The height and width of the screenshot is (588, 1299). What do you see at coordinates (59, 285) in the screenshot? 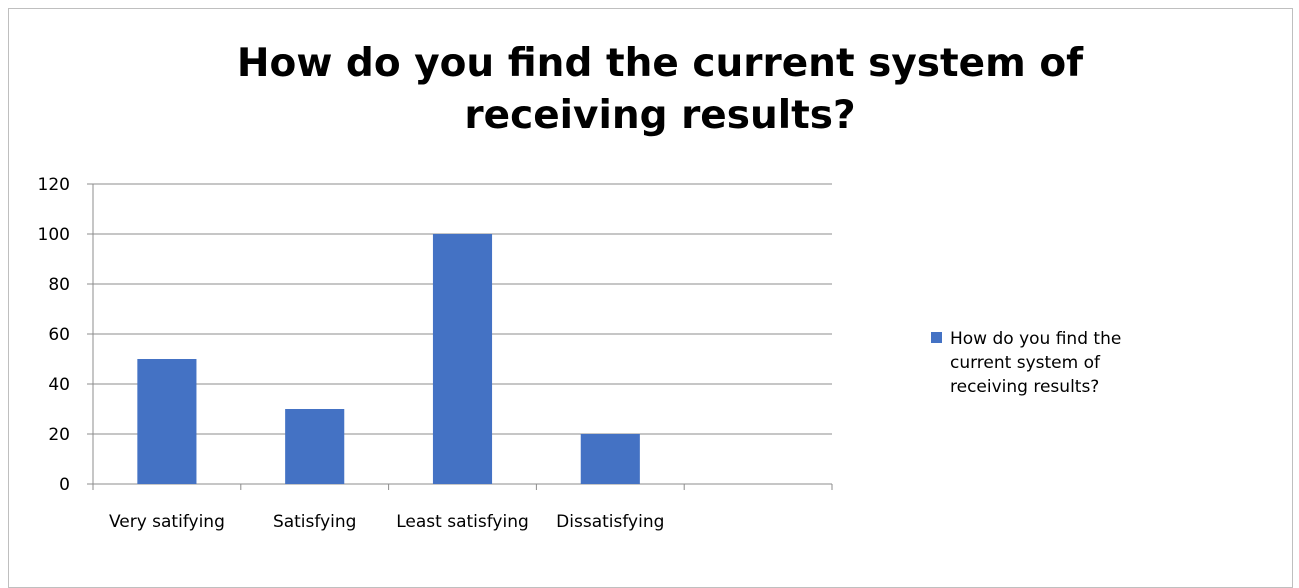
I see `y-tick-label: 80` at bounding box center [59, 285].